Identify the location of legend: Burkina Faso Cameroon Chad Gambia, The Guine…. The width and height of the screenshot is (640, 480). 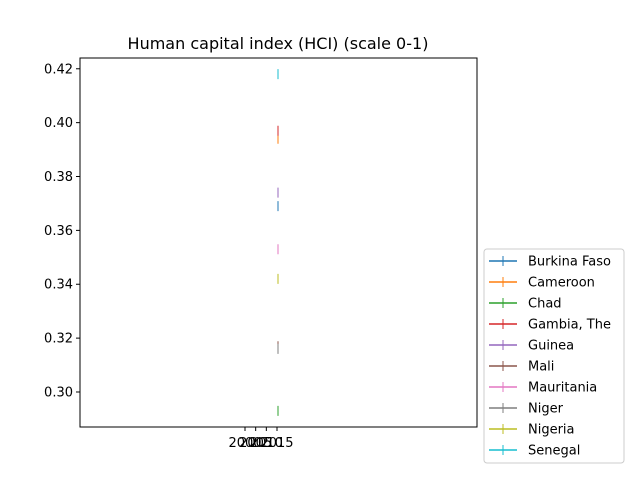
(554, 356).